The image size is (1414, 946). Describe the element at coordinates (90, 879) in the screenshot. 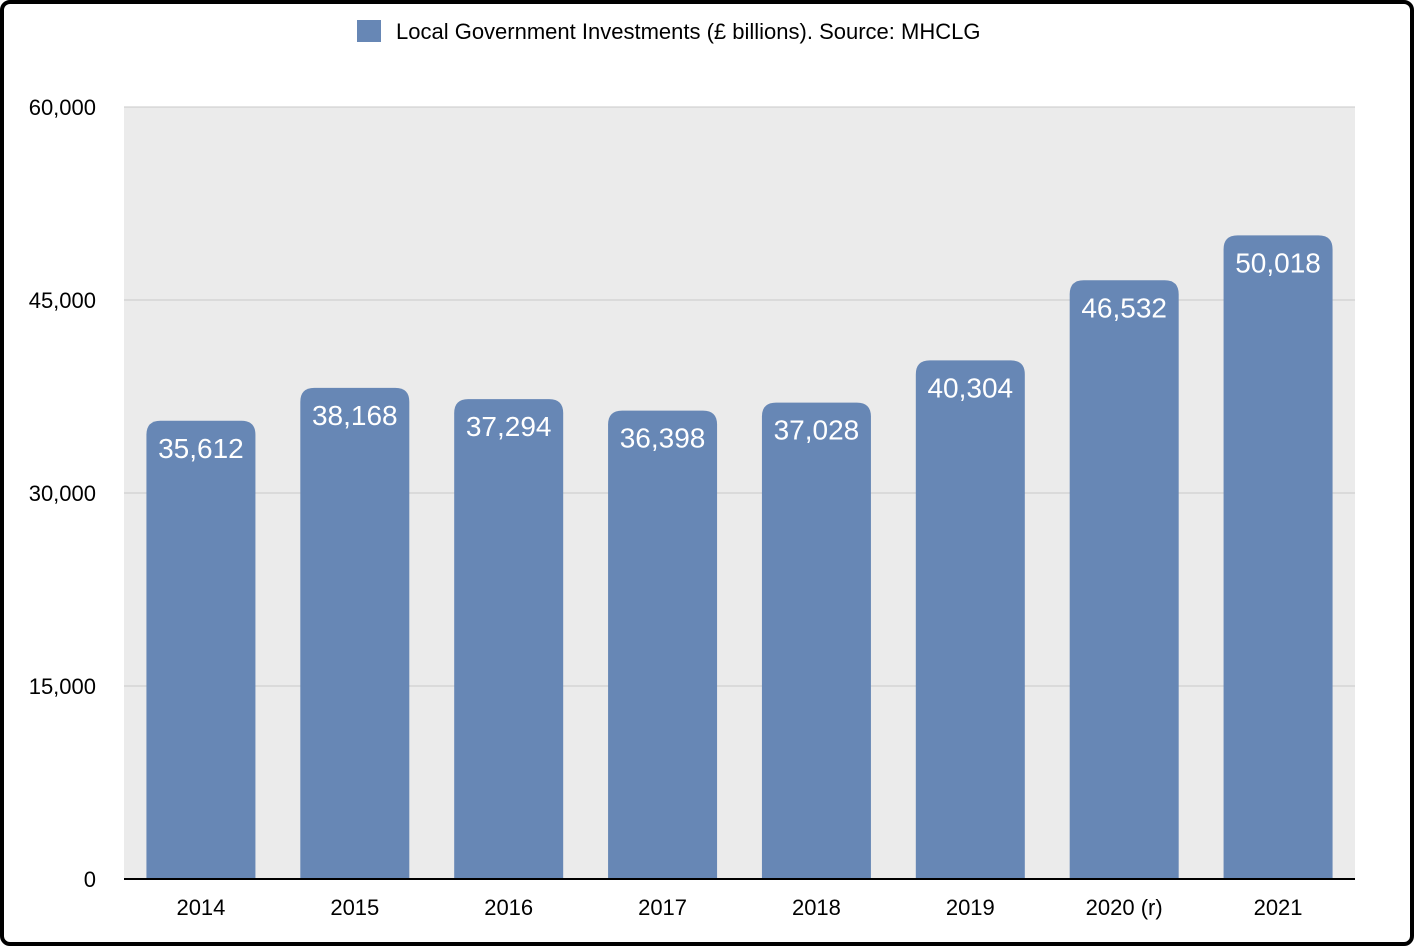

I see `y-tick-label: 0` at that location.